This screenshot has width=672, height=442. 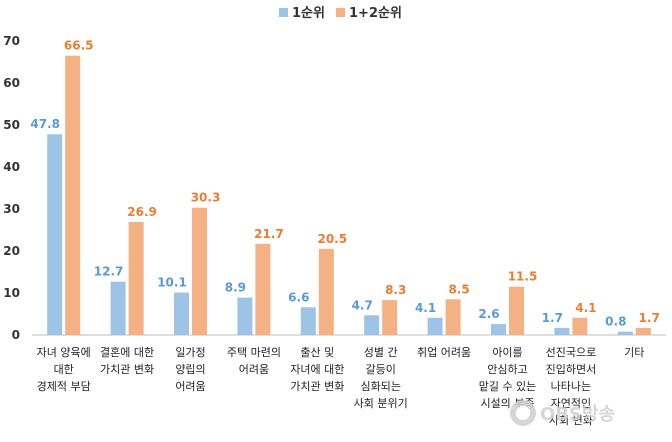 What do you see at coordinates (395, 290) in the screenshot?
I see `data-label: 8.3` at bounding box center [395, 290].